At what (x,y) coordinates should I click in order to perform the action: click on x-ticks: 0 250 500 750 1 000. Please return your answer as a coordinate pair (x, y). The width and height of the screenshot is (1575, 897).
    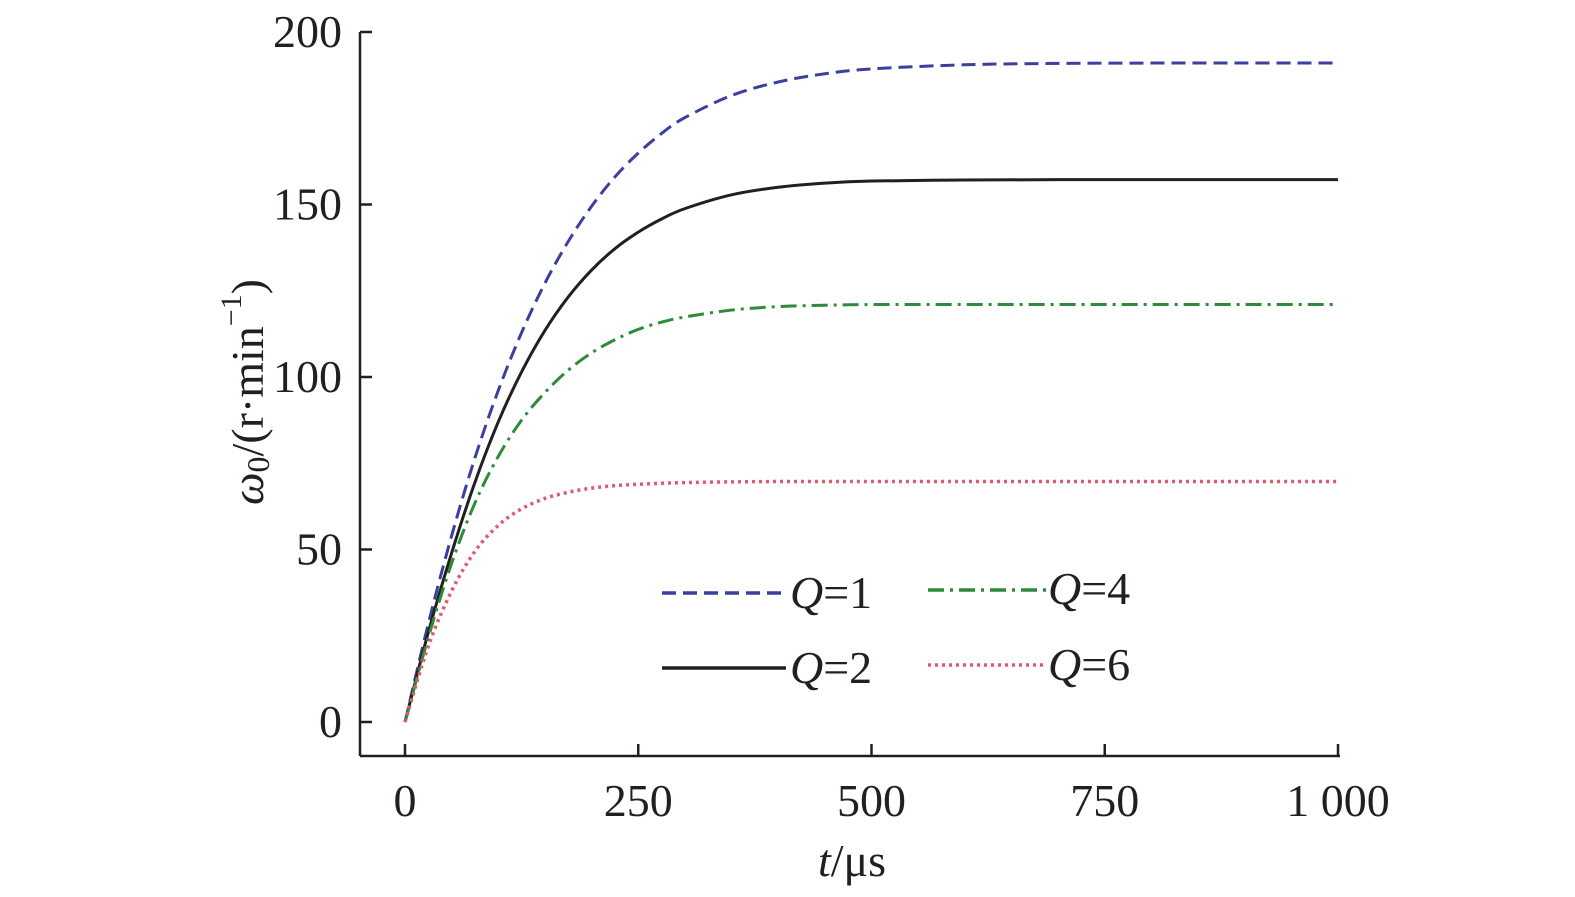
    Looking at the image, I should click on (892, 785).